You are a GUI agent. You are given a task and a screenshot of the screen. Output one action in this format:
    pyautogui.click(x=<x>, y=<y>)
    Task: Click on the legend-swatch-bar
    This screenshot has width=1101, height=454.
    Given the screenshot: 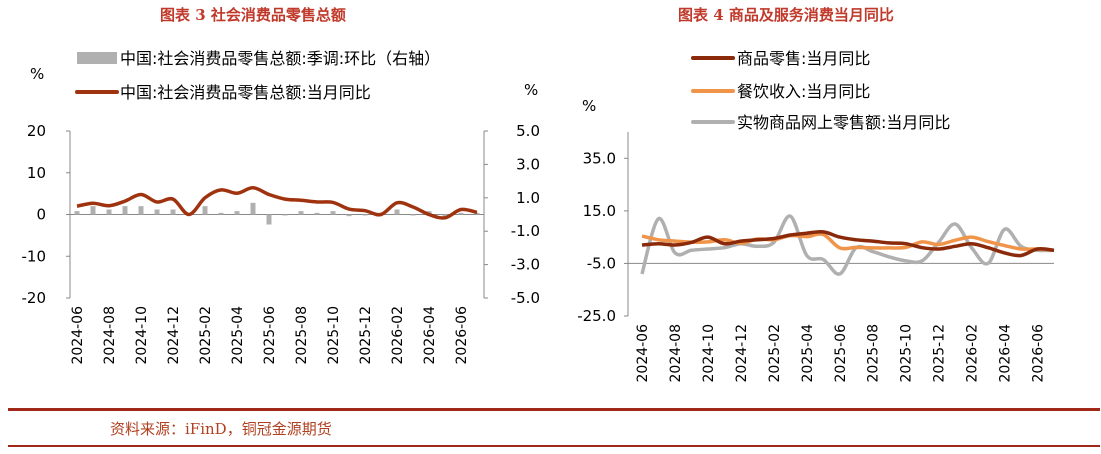 What is the action you would take?
    pyautogui.click(x=97, y=58)
    